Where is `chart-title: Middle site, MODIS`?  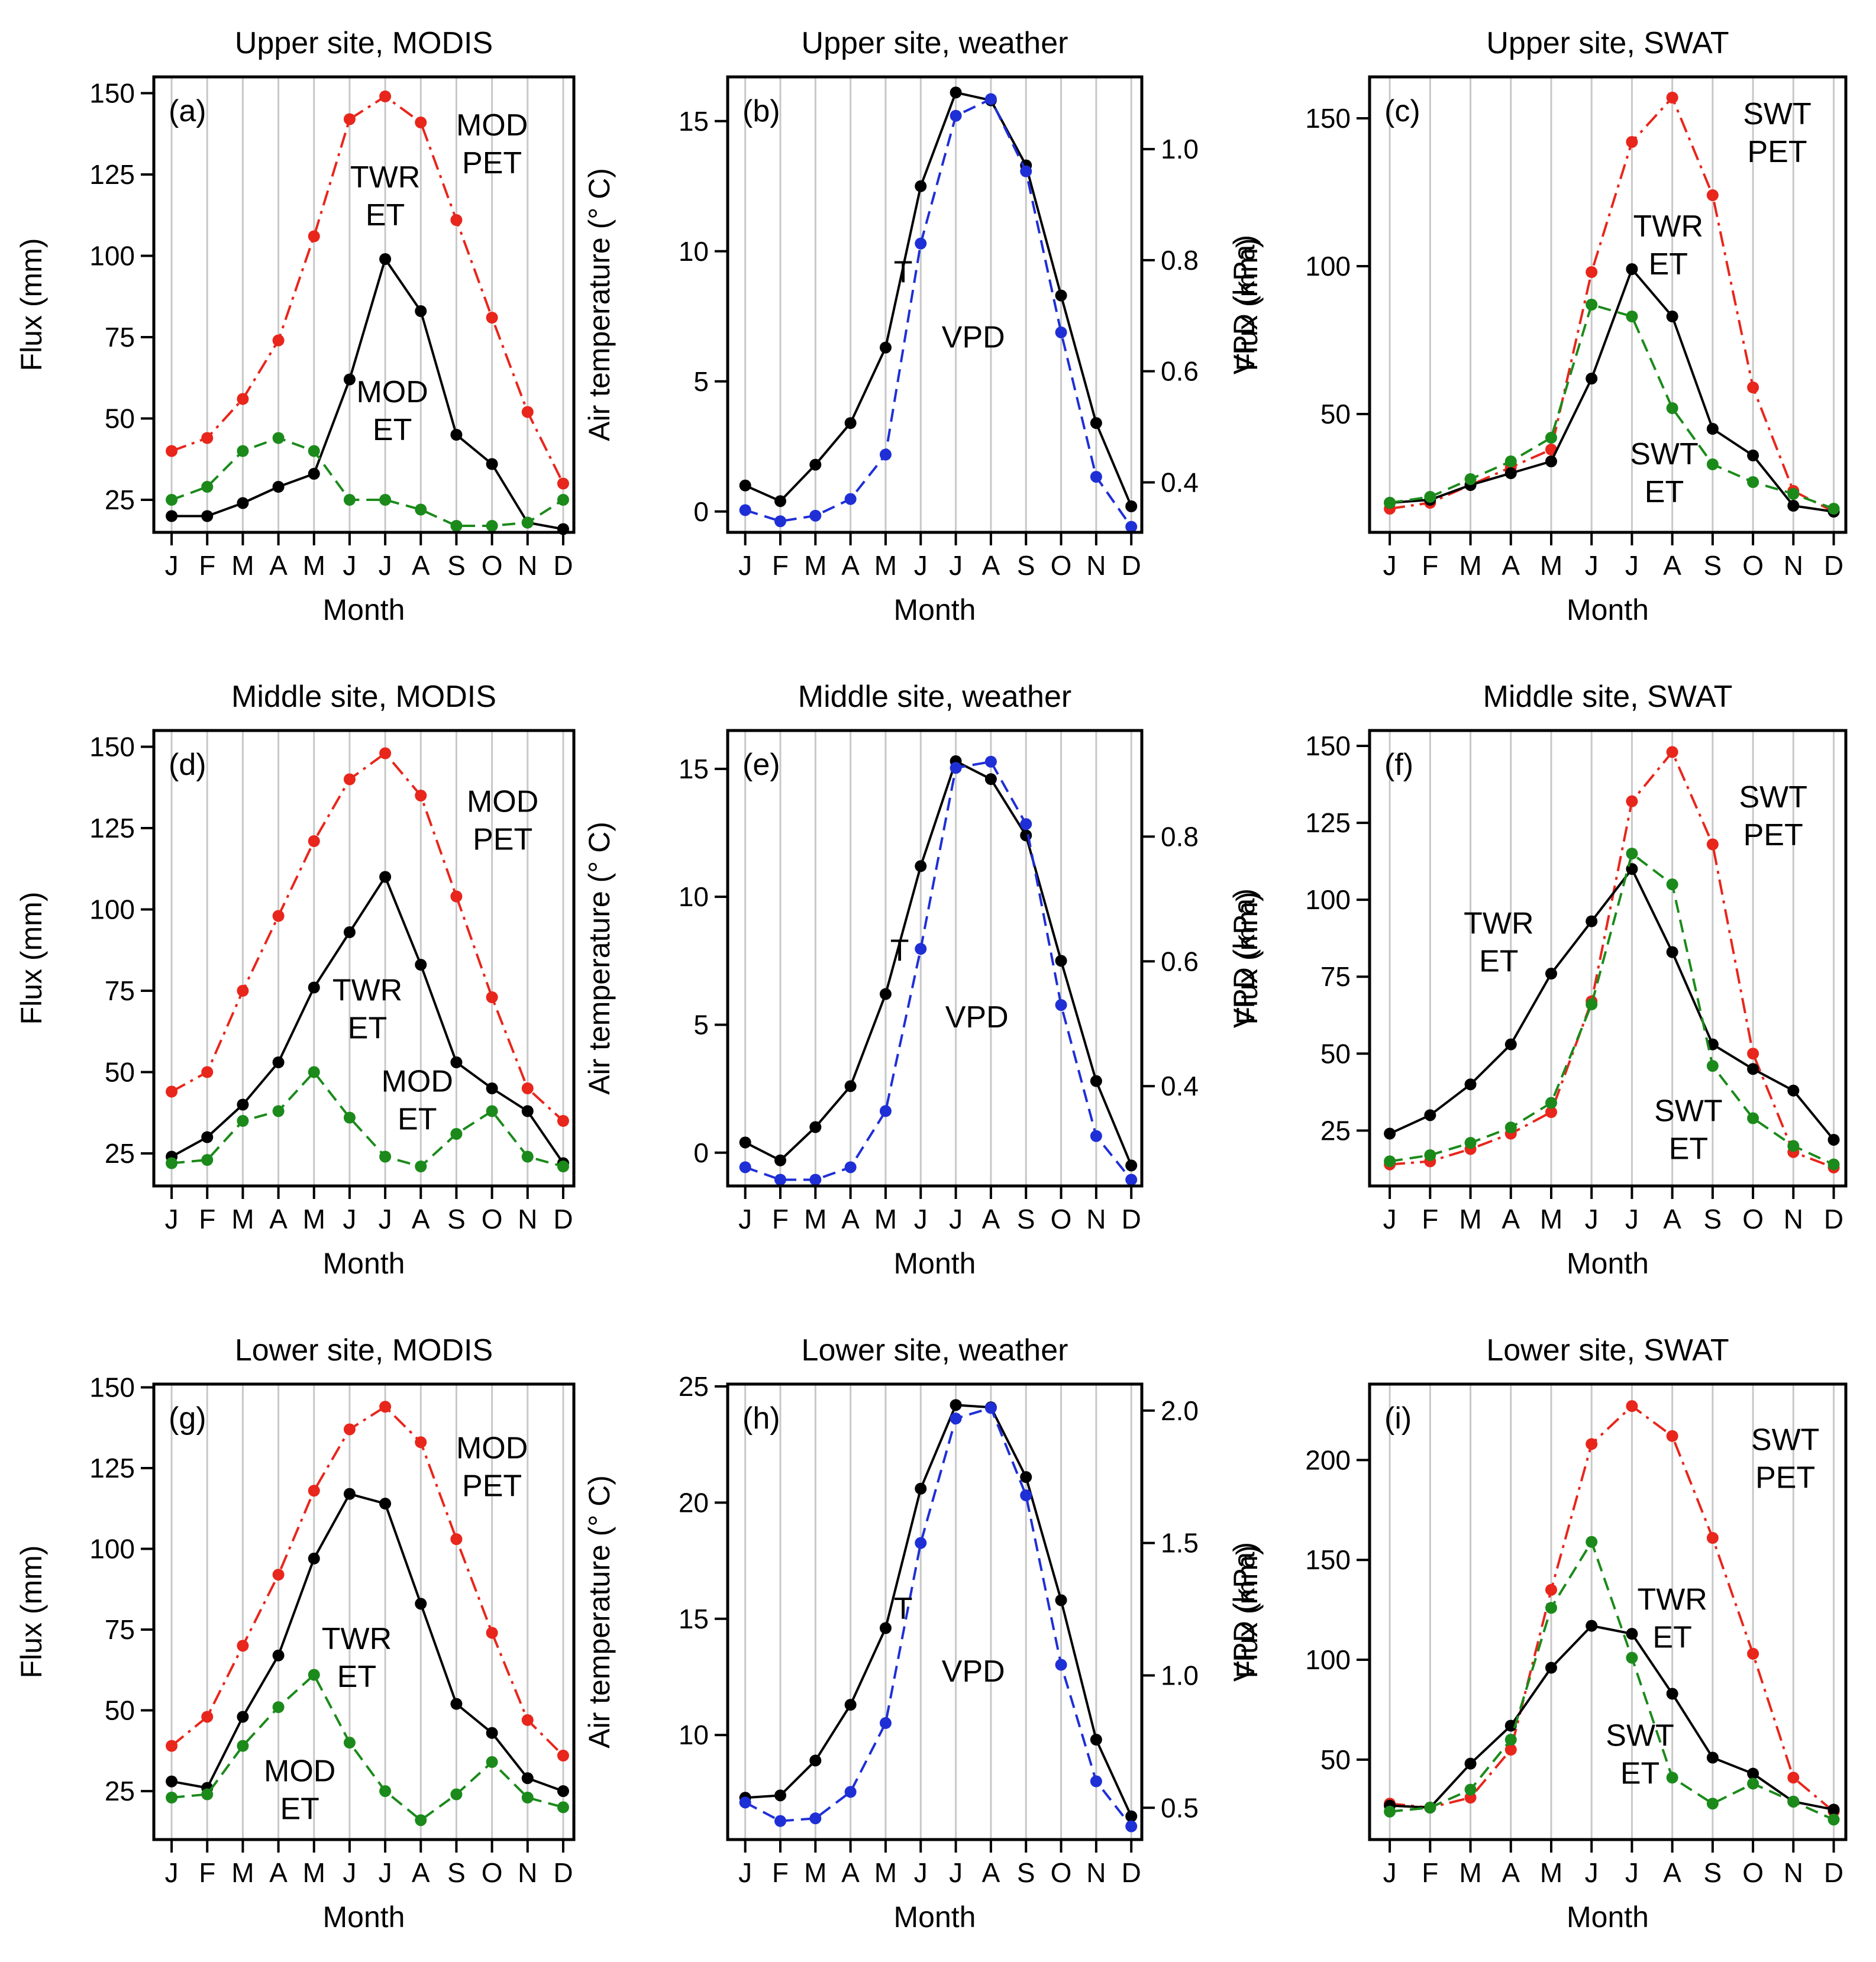 chart-title: Middle site, MODIS is located at coordinates (363, 697).